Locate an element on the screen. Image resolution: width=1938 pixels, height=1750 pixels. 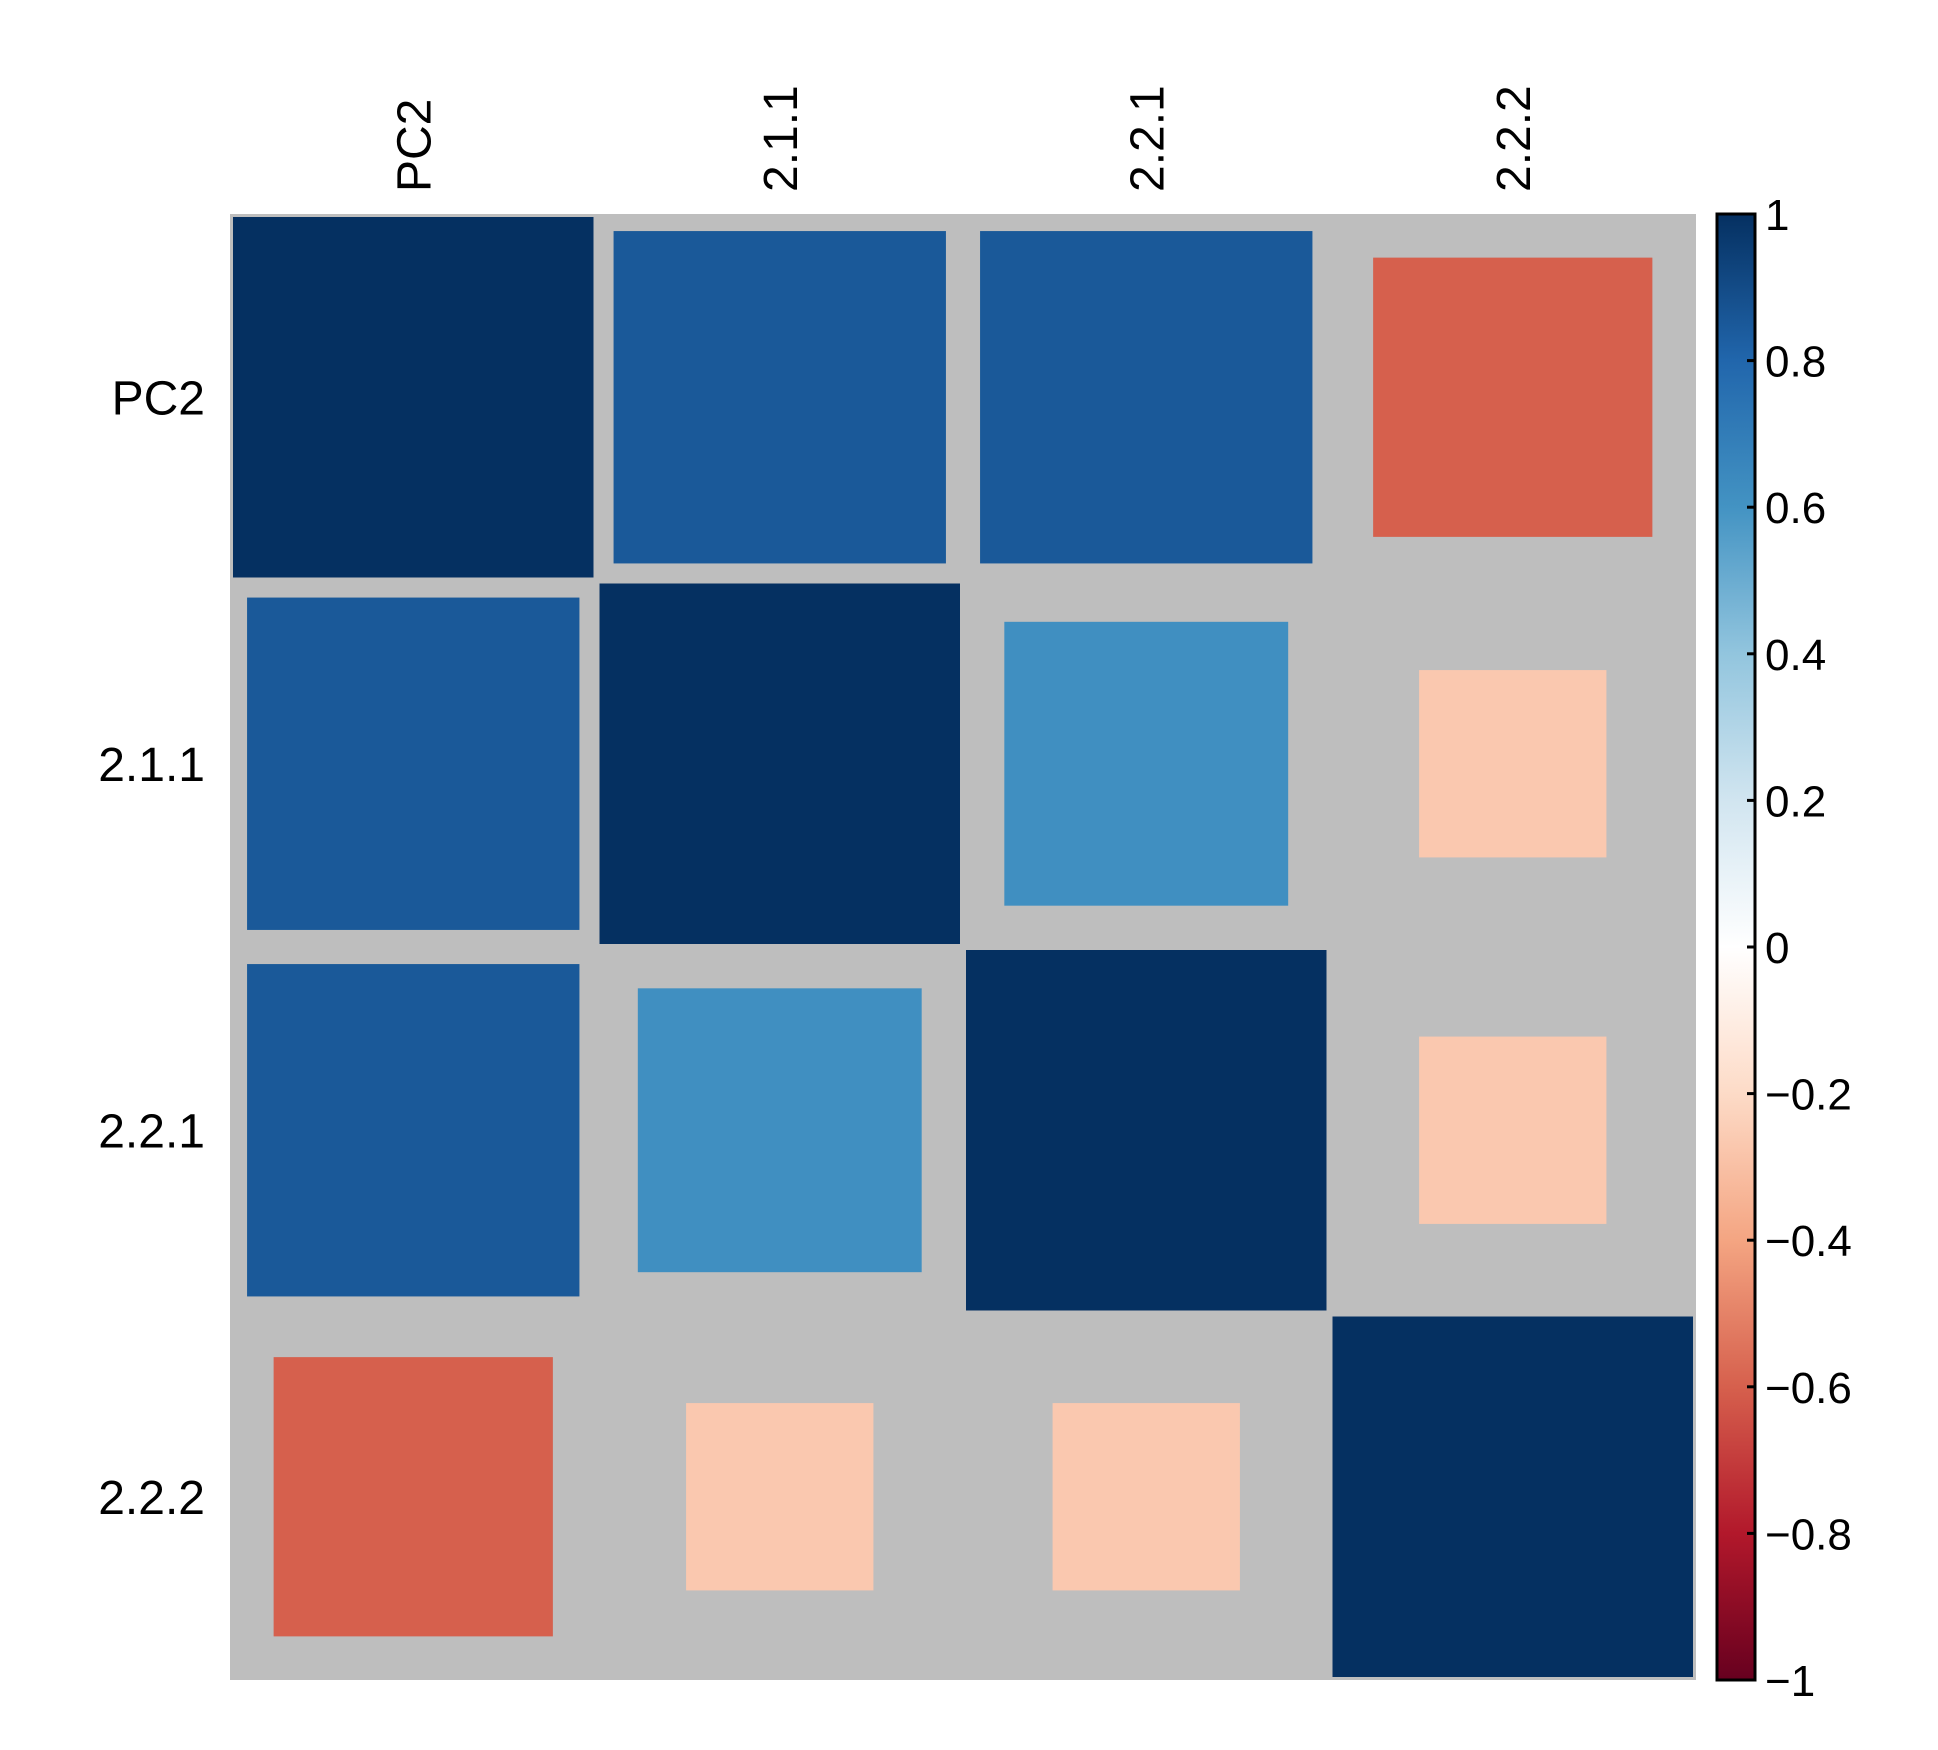
cell-2.1.1-2.2.1 is located at coordinates (1146, 763).